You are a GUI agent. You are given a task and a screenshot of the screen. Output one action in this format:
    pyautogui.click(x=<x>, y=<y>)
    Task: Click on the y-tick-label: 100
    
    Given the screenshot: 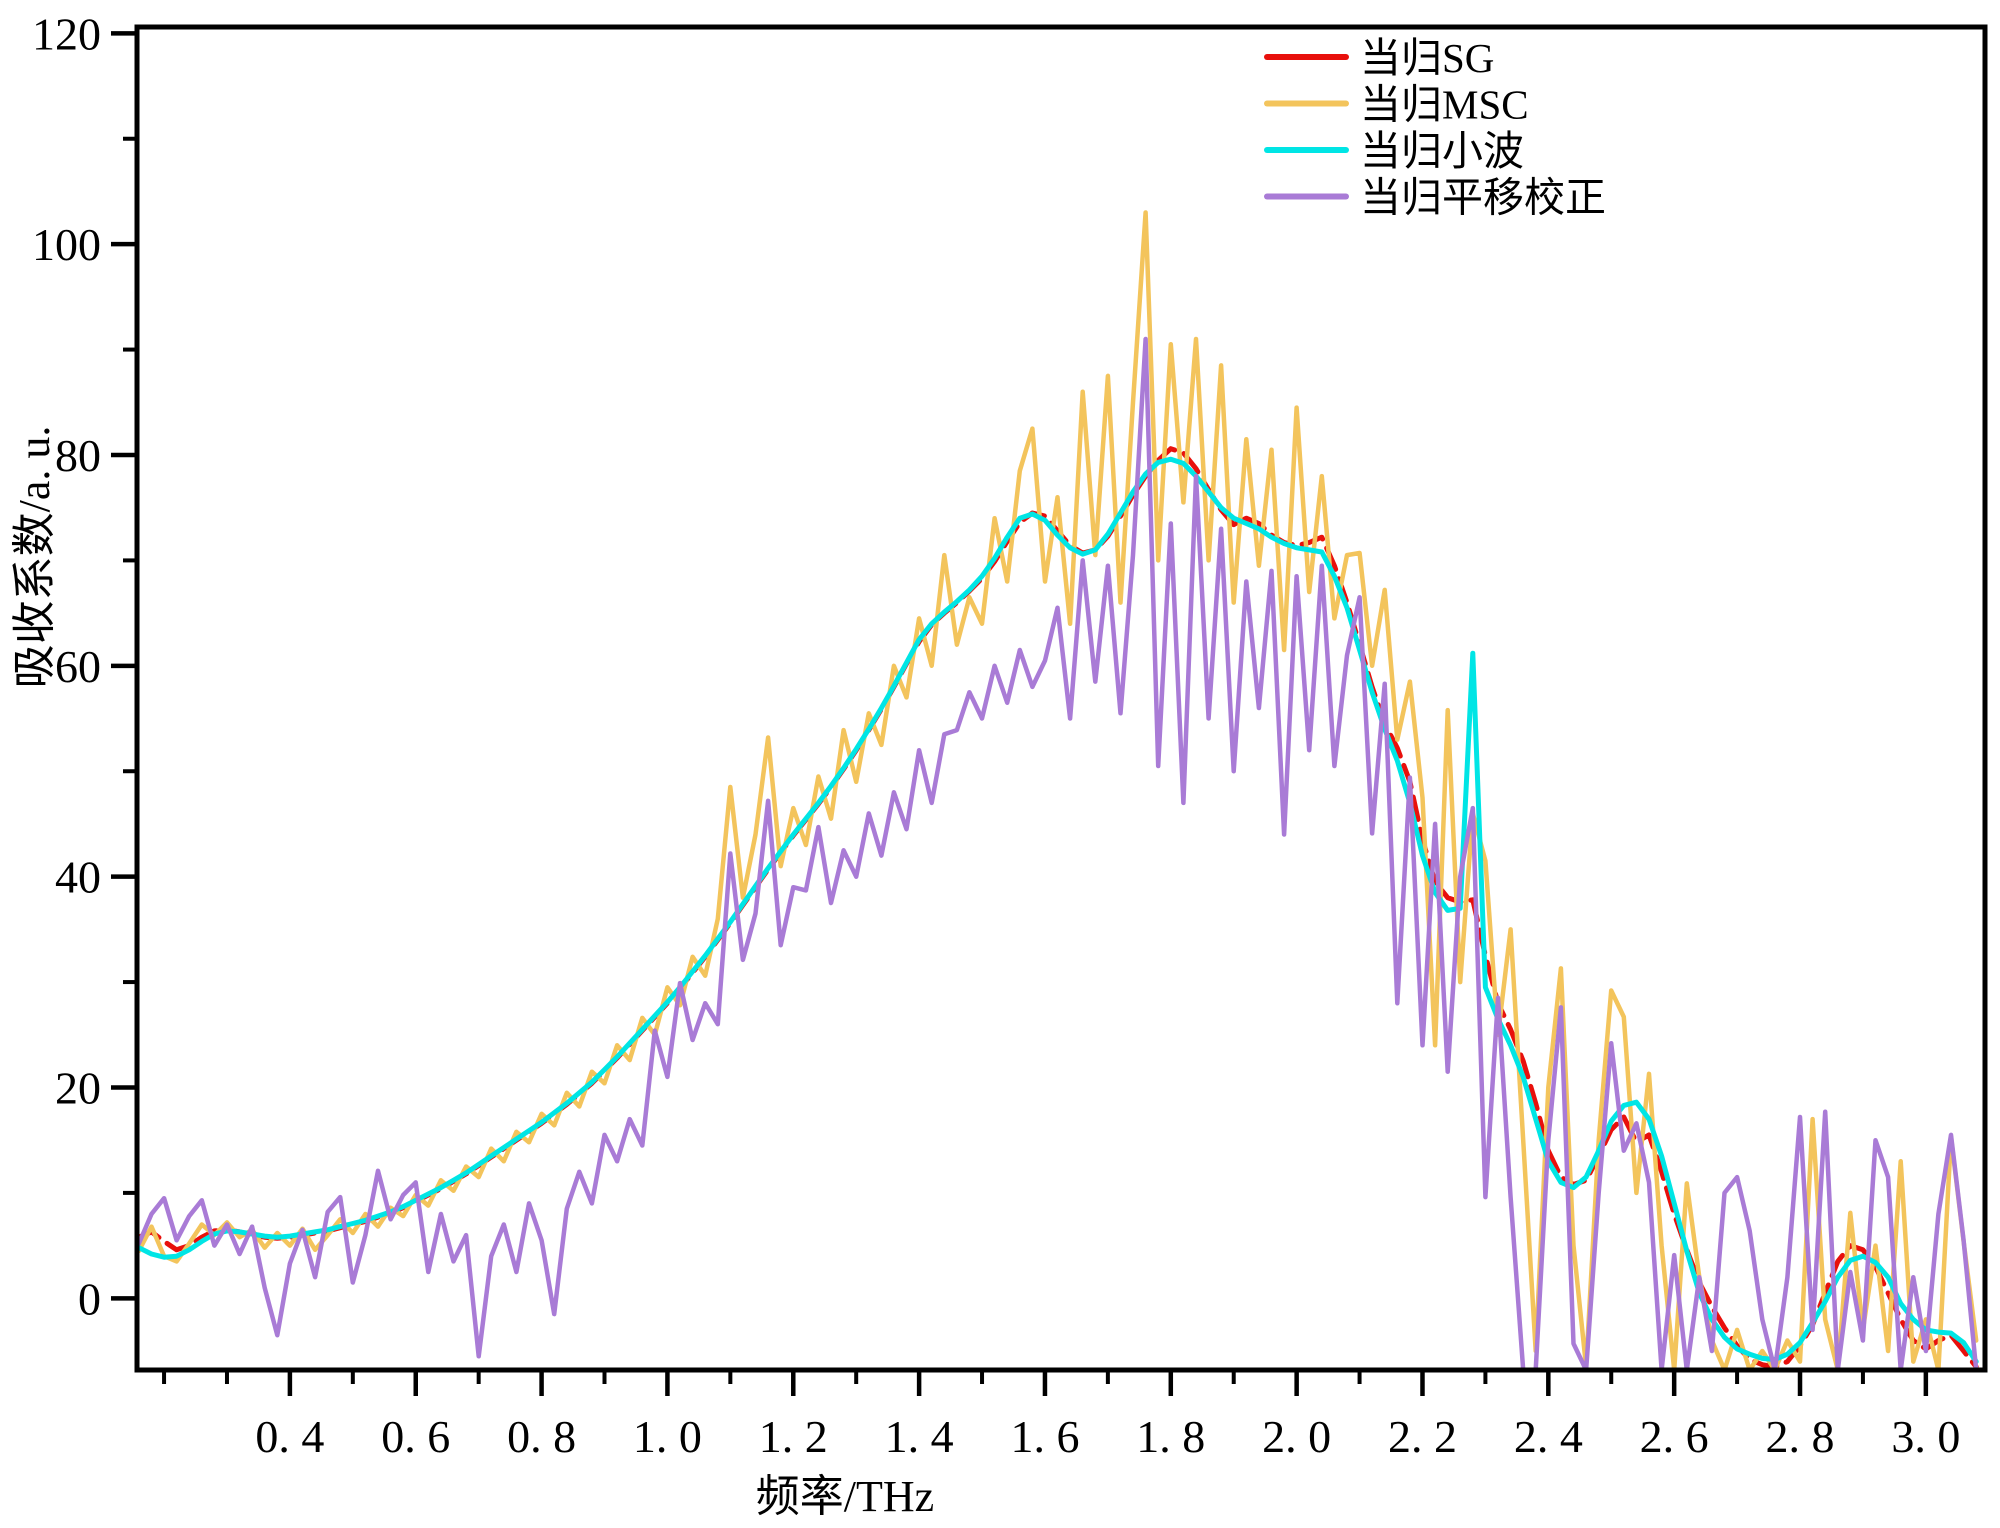 What is the action you would take?
    pyautogui.click(x=66, y=244)
    